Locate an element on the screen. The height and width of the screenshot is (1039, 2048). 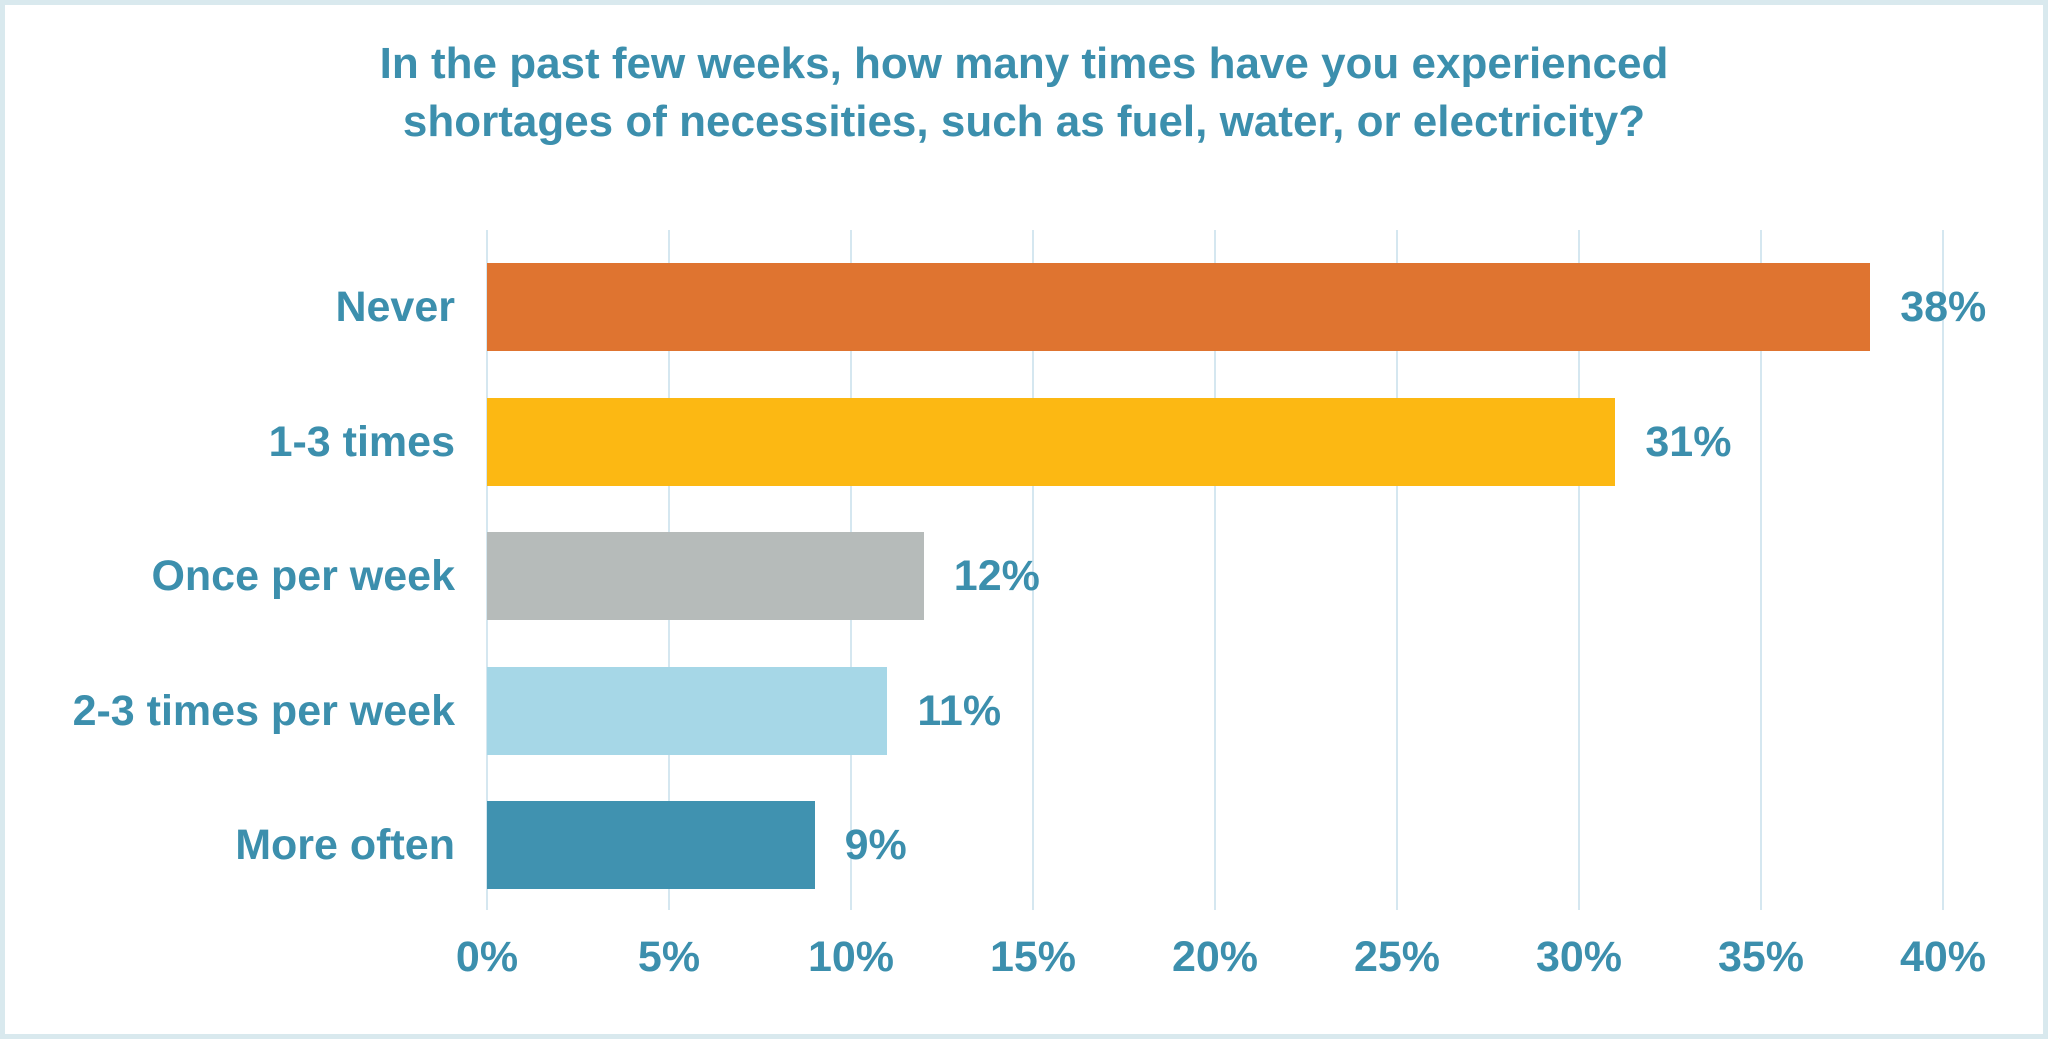
value-label-once-per-week: 12% is located at coordinates (996, 576).